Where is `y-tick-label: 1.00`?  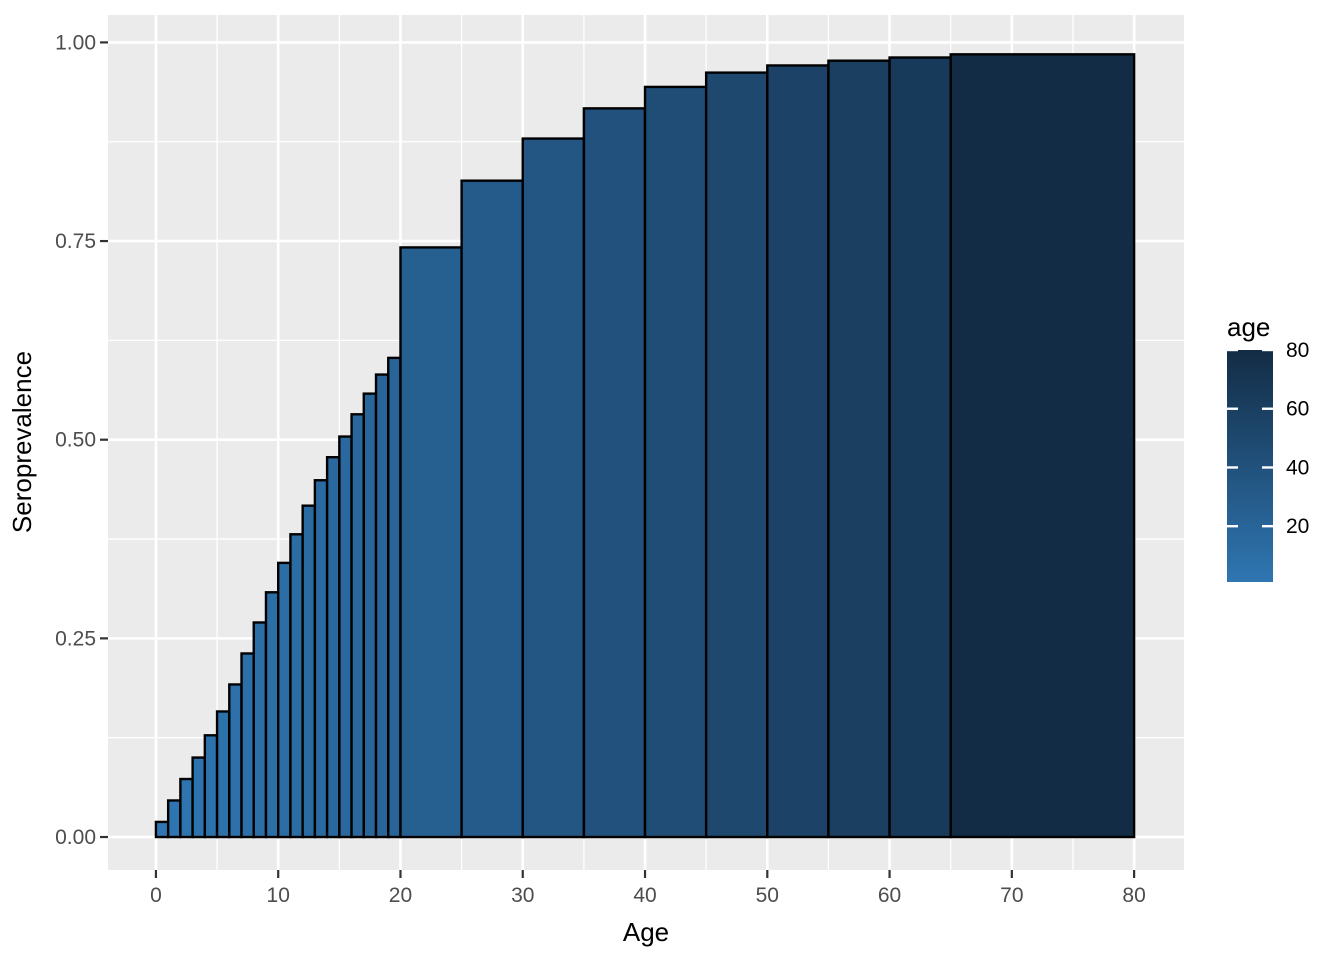
y-tick-label: 1.00 is located at coordinates (75, 42).